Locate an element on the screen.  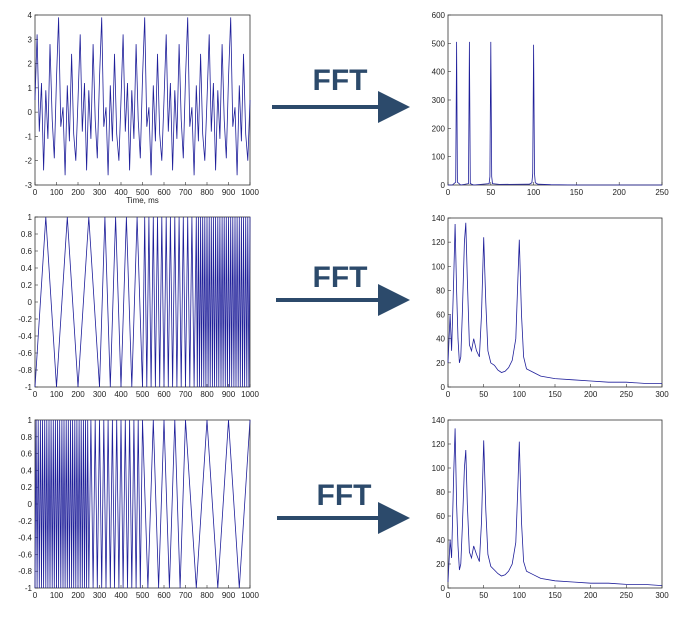
x-axis-label: Time, ms is located at coordinates (142, 200).